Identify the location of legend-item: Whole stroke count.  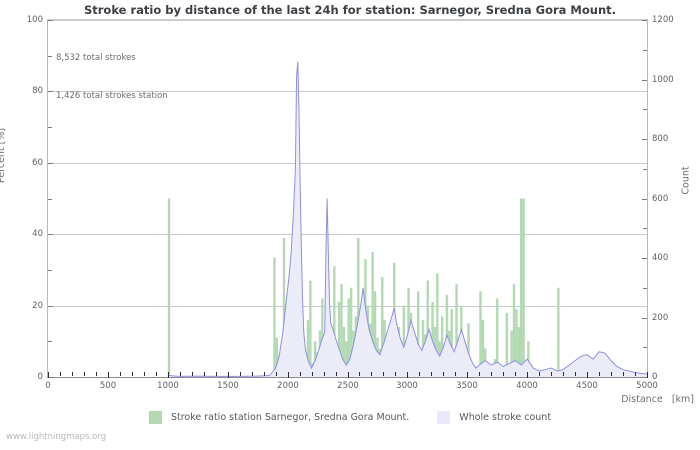
(494, 417).